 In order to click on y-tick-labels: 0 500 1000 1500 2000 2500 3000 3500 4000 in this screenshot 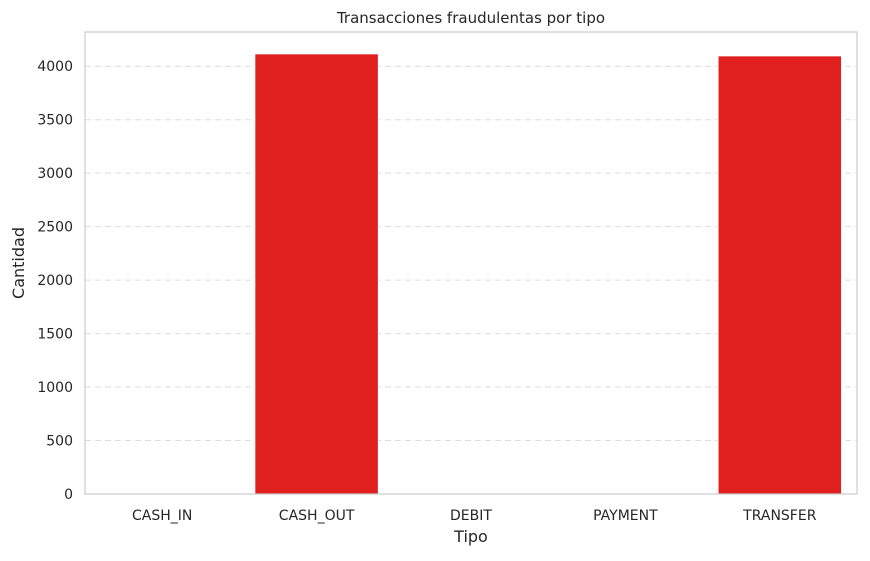, I will do `click(55, 281)`.